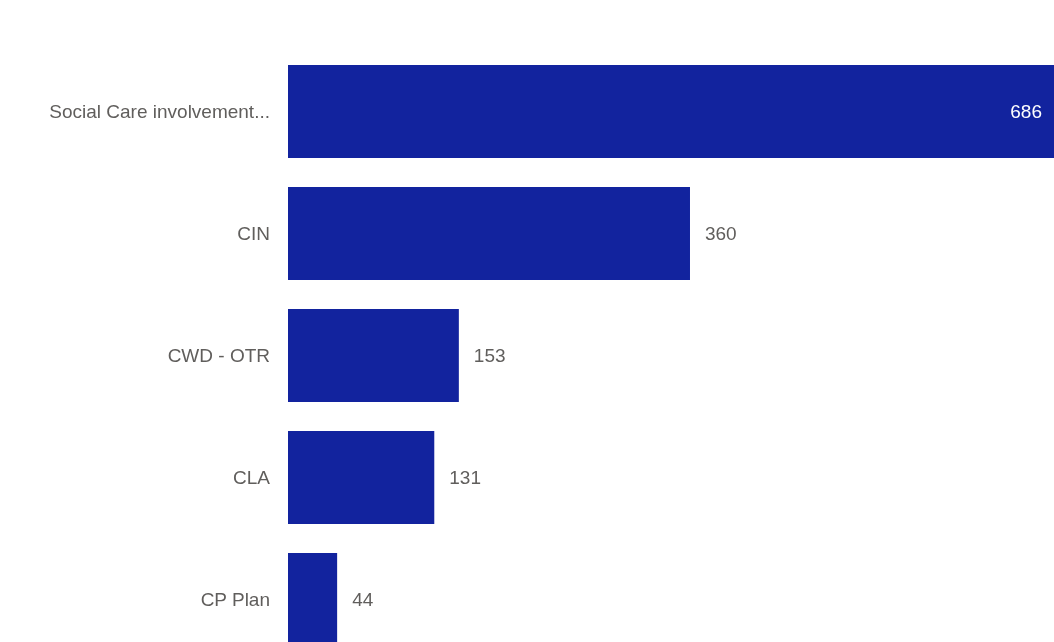 This screenshot has width=1054, height=642. I want to click on data-label: 153, so click(489, 356).